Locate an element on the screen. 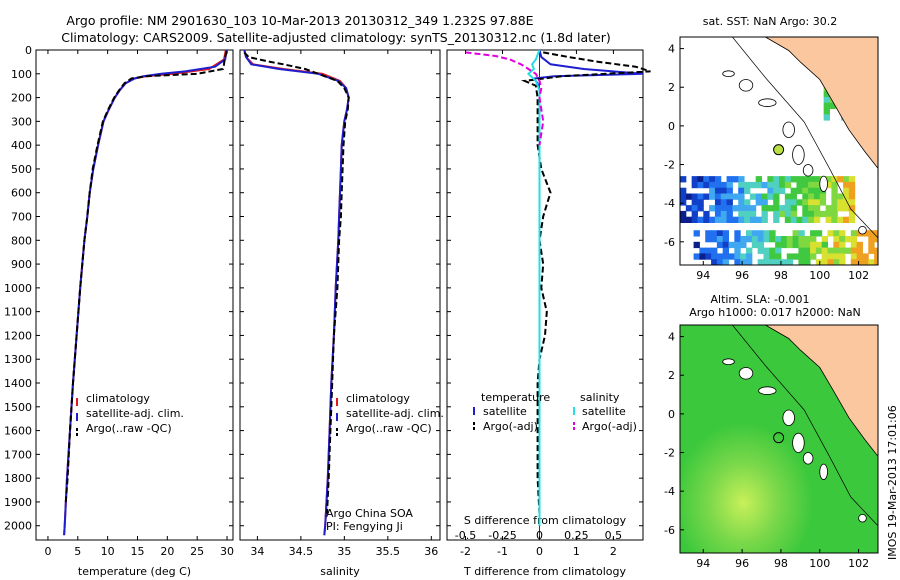  x-tick-label: -1 is located at coordinates (502, 551).